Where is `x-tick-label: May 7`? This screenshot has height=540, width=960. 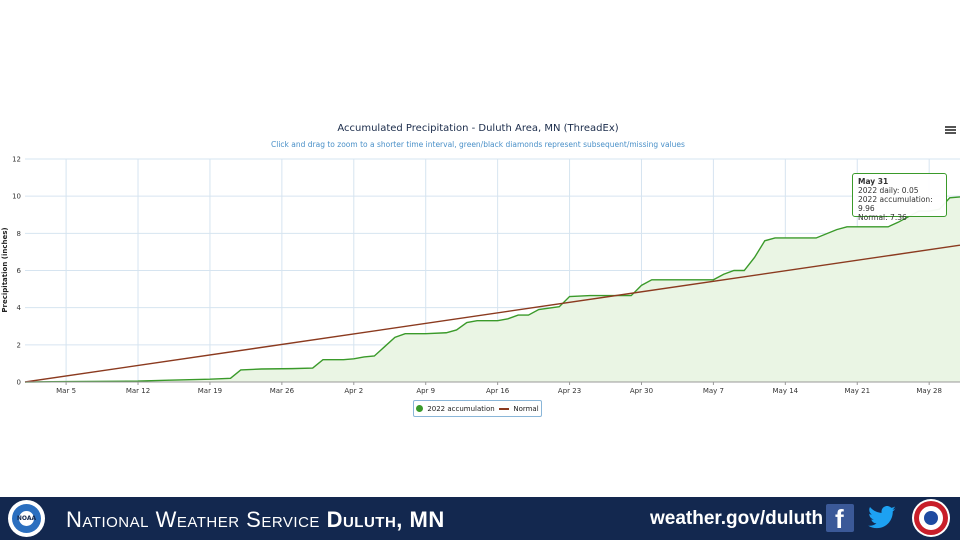
x-tick-label: May 7 is located at coordinates (713, 391).